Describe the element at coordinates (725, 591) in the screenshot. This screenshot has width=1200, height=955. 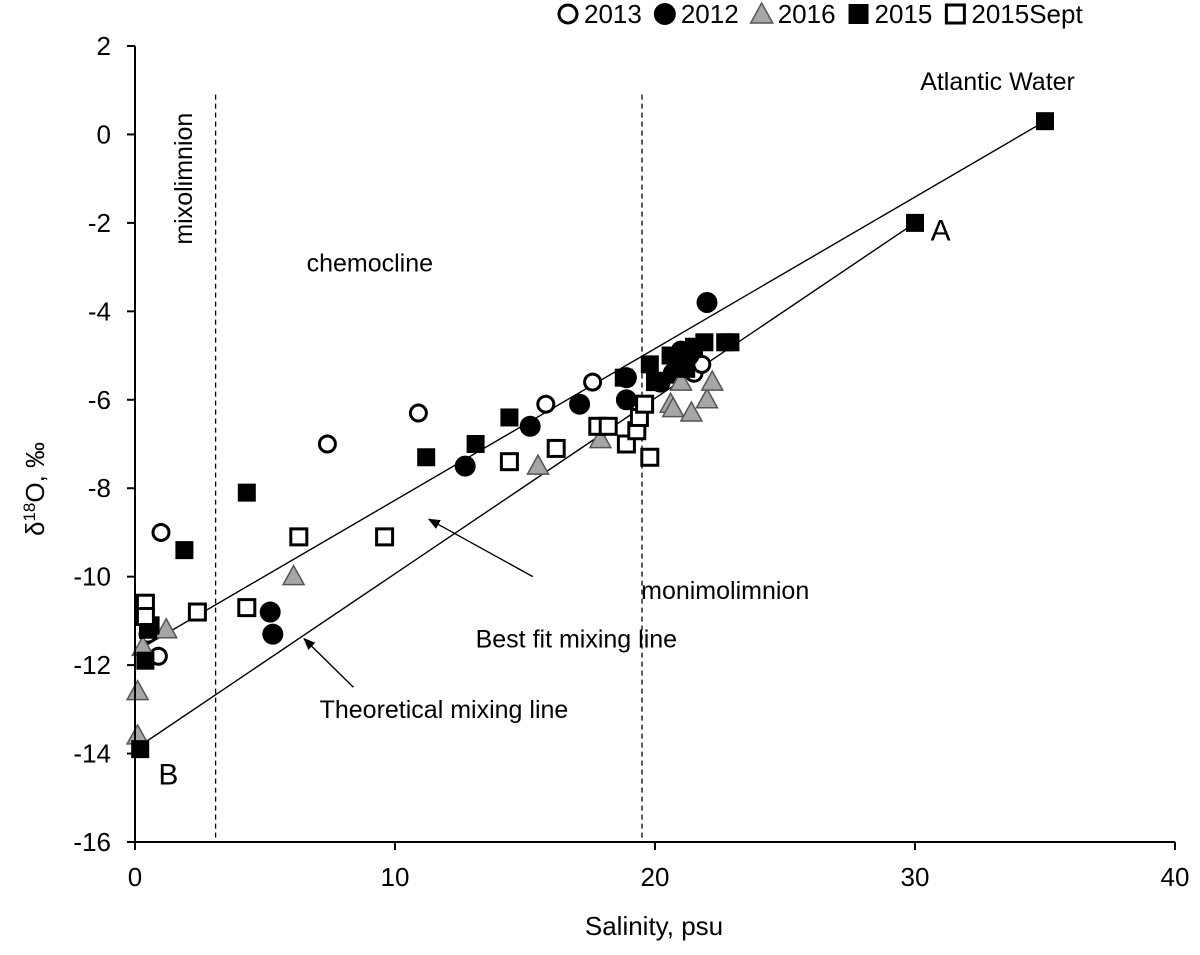
I see `annotation: monimolimnion` at that location.